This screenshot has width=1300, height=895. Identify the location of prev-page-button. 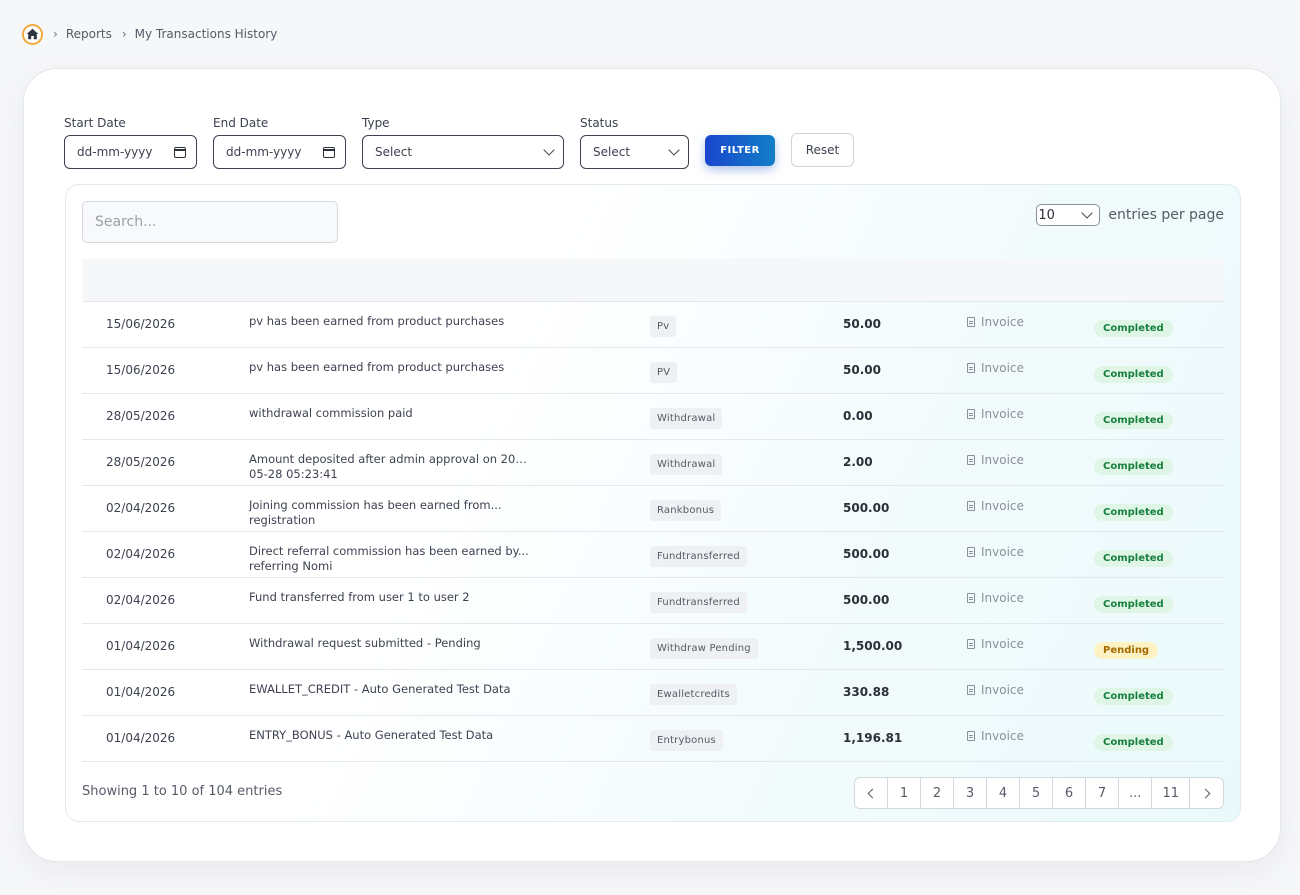
(872, 793).